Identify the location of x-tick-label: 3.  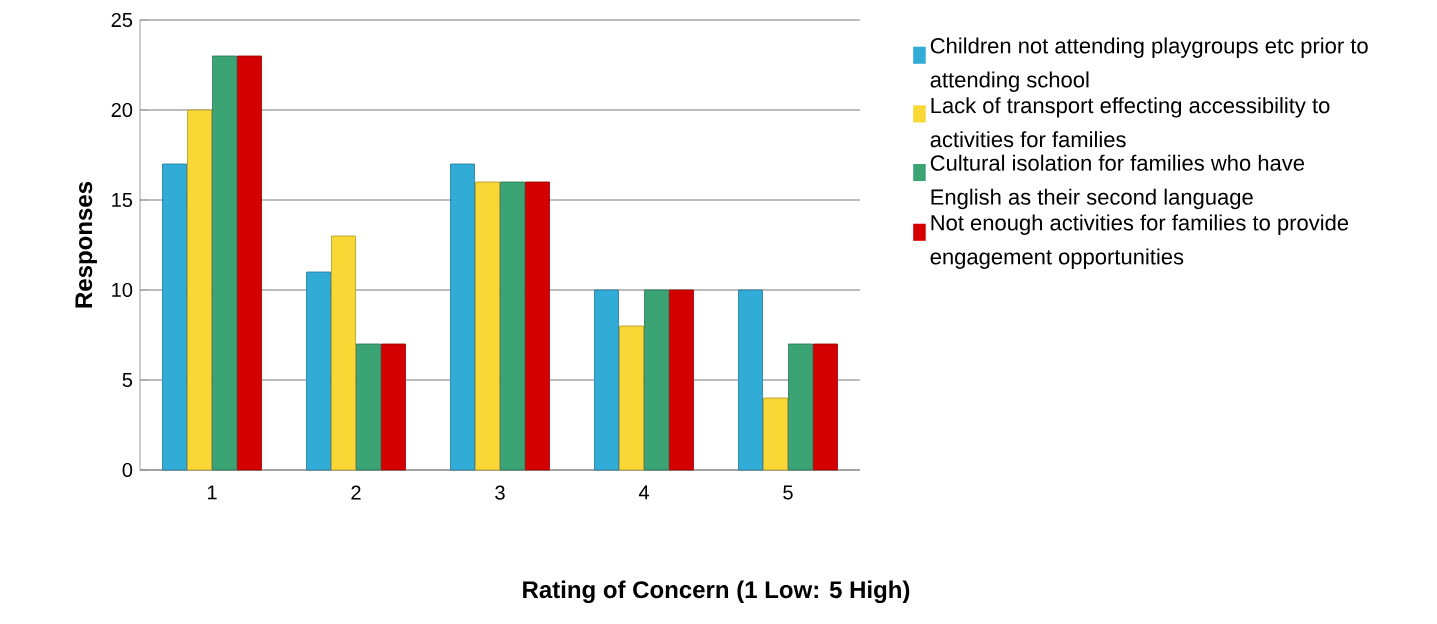
(500, 492).